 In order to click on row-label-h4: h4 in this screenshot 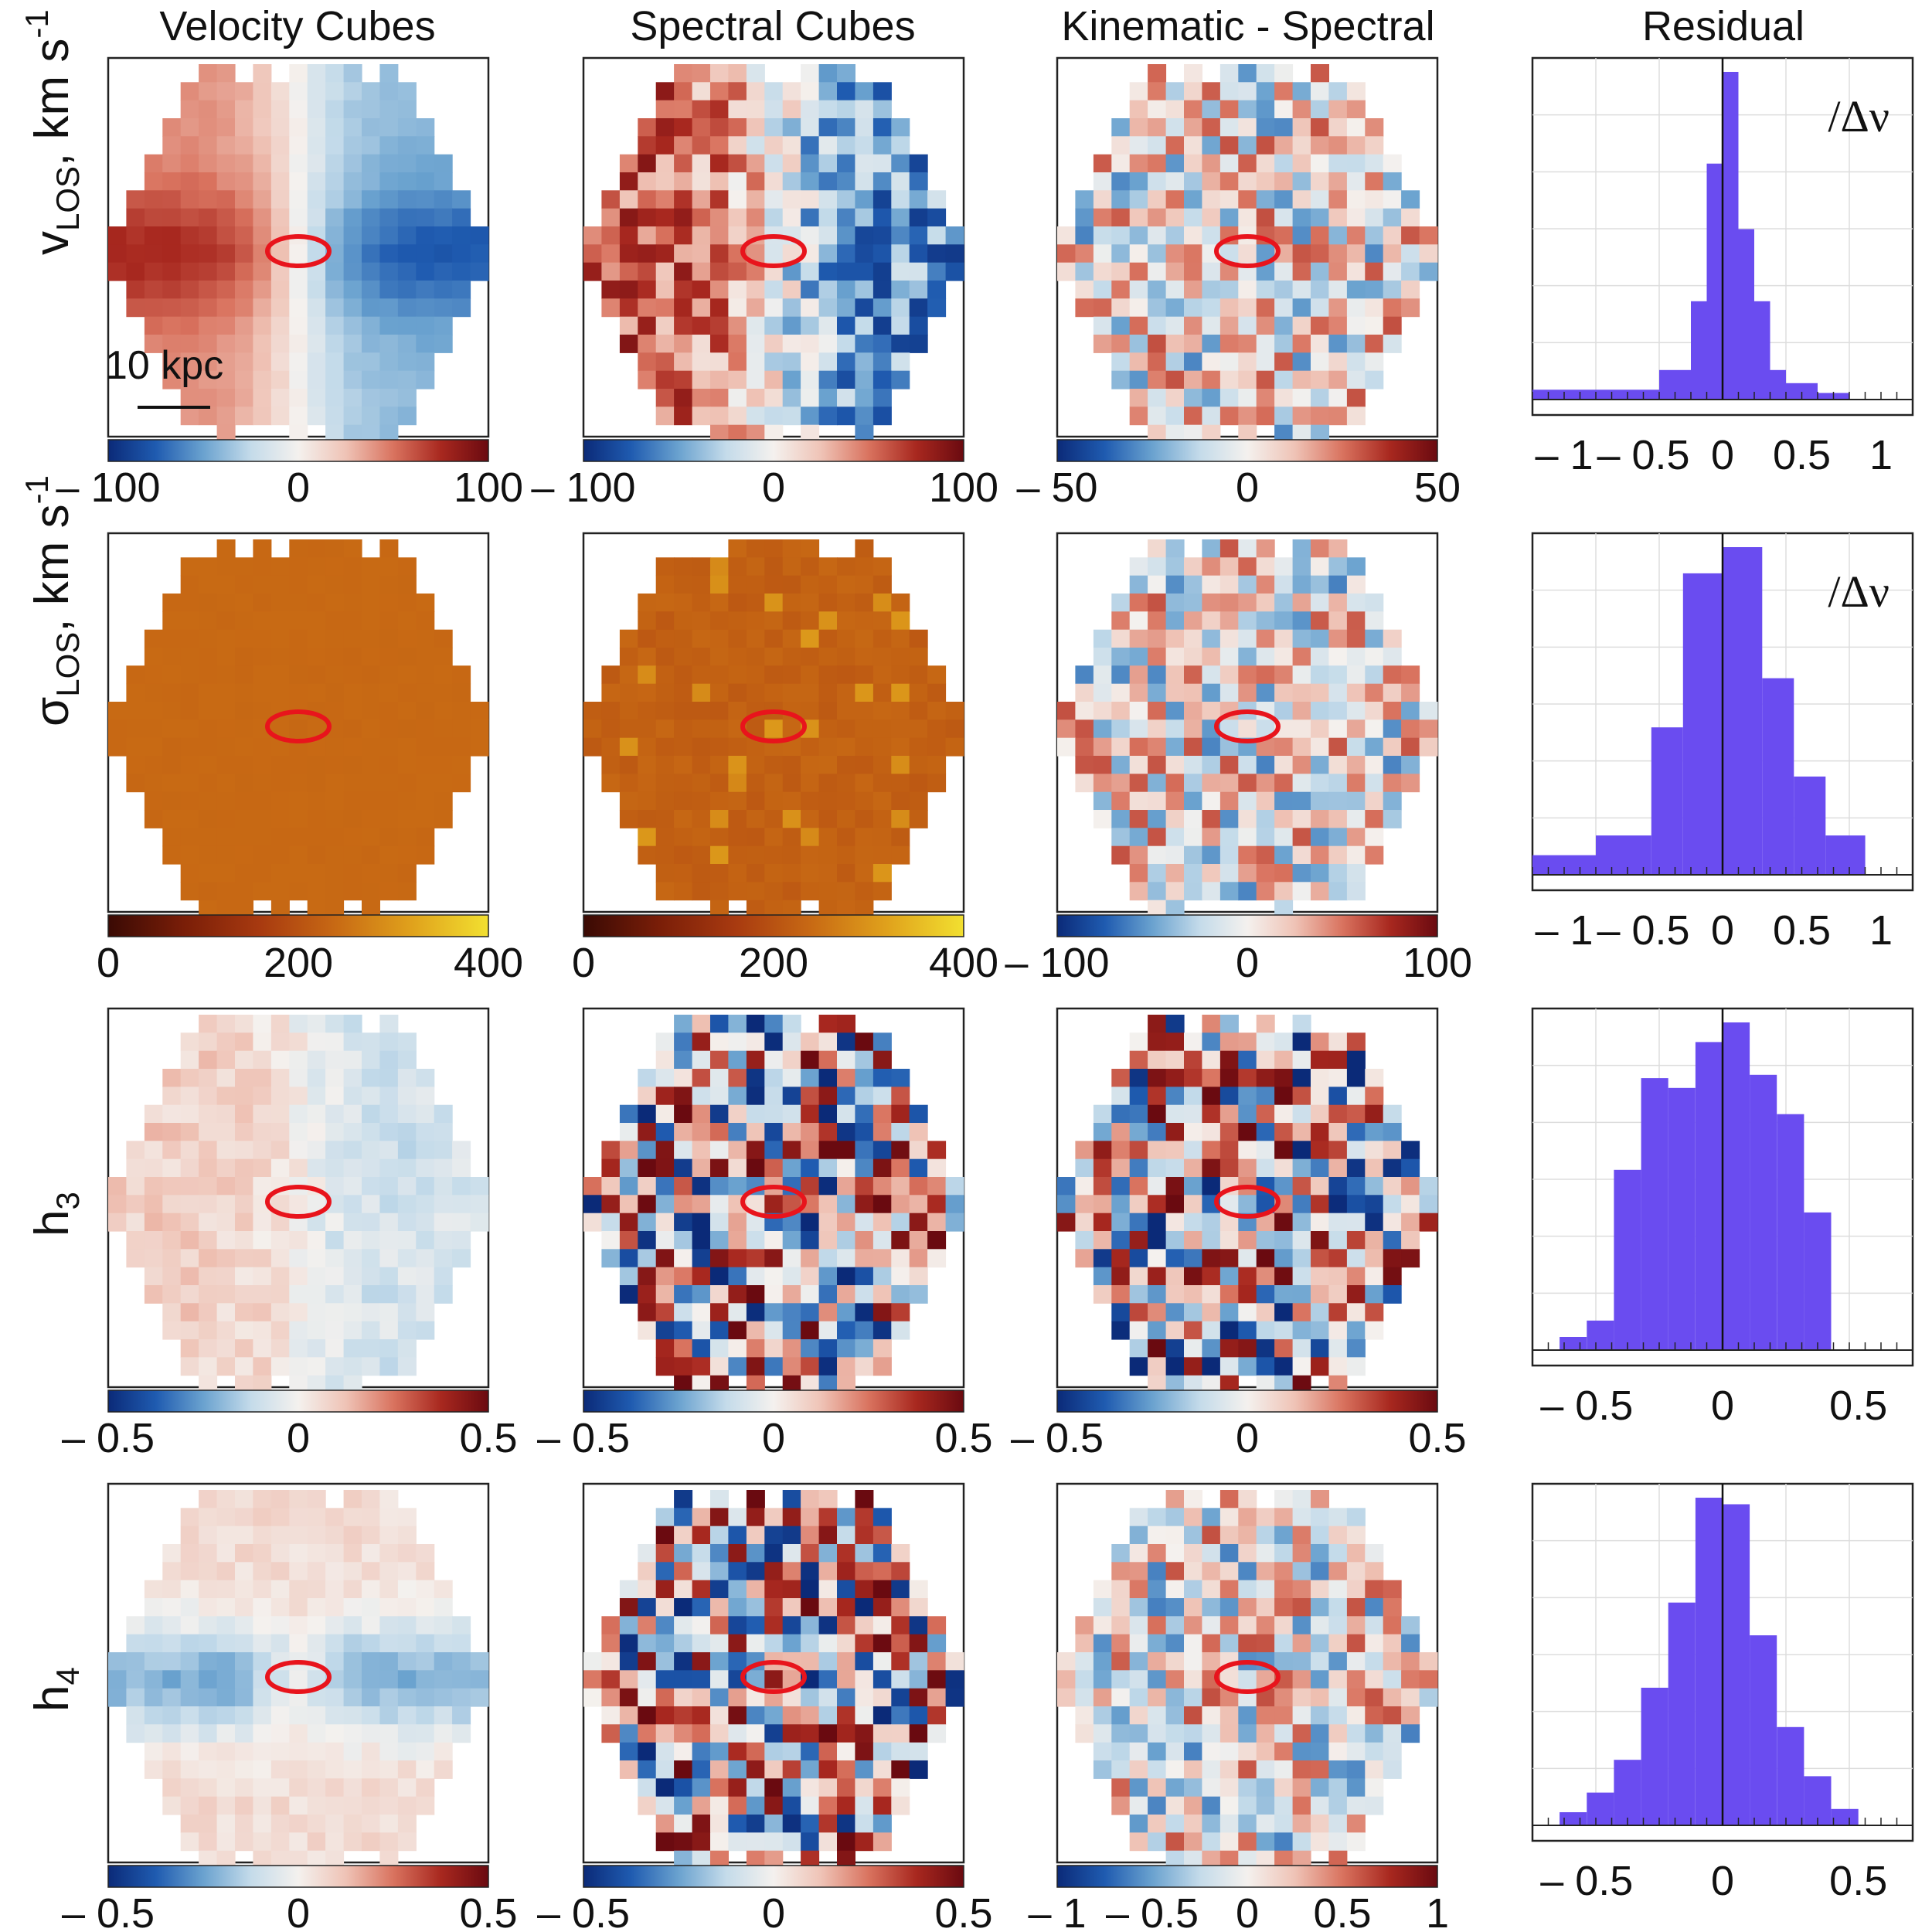, I will do `click(56, 1689)`.